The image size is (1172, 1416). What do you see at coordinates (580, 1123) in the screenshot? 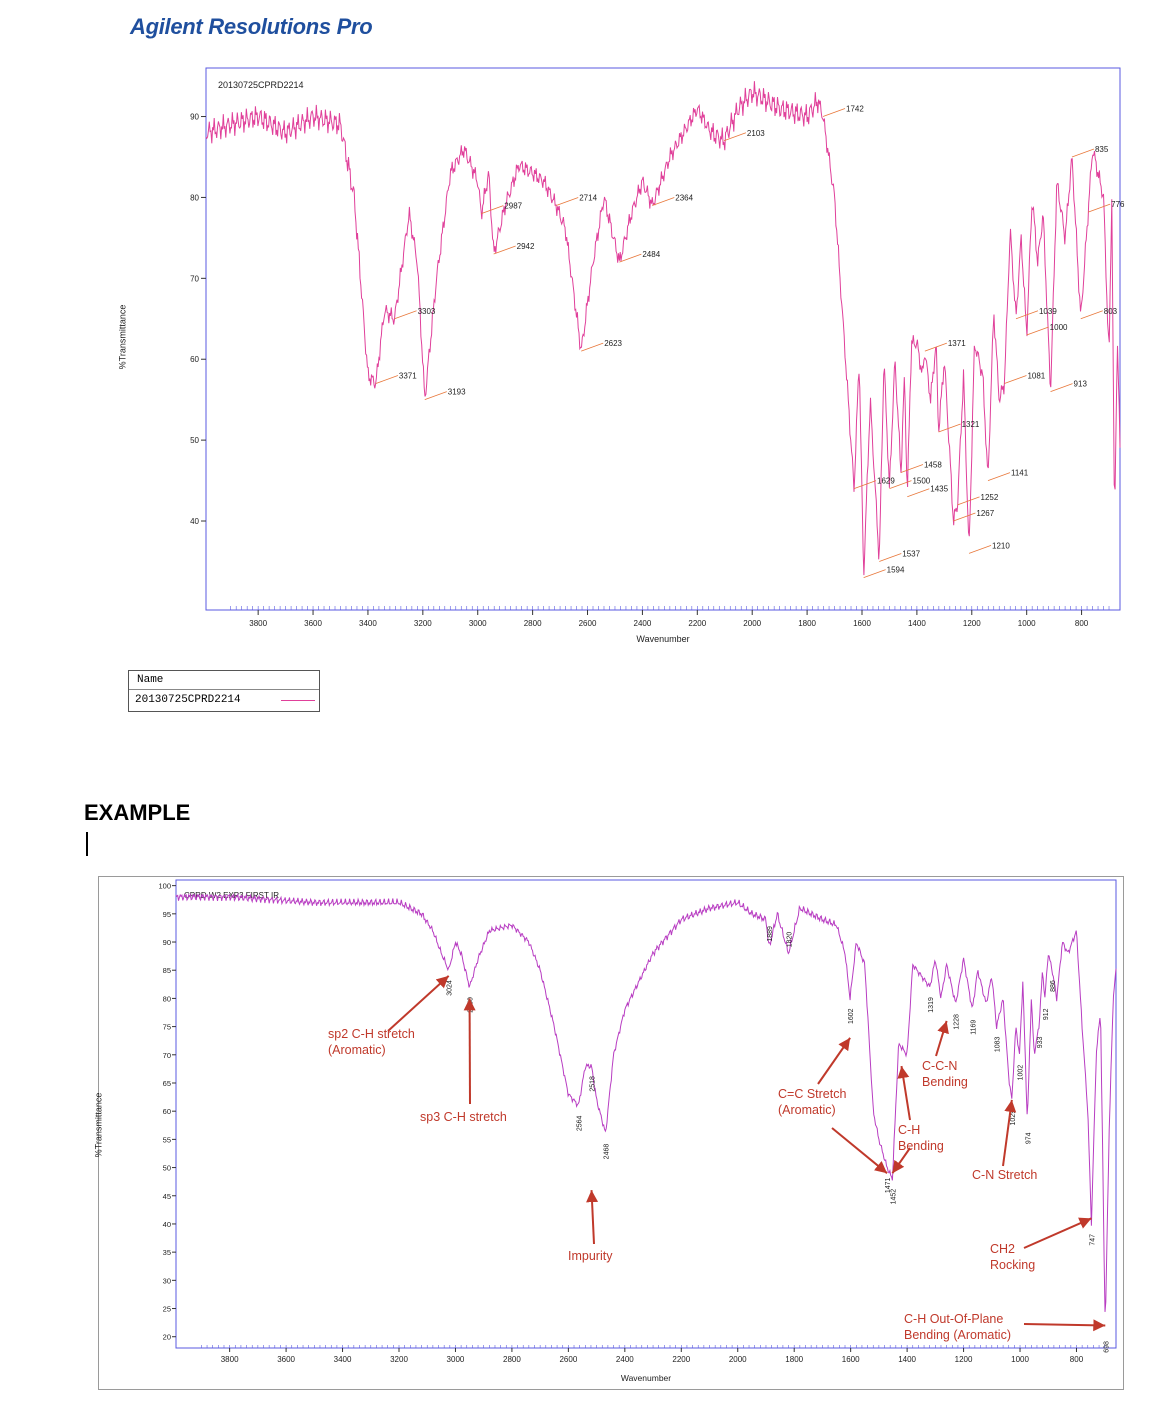
I see `peak-label: 2564` at bounding box center [580, 1123].